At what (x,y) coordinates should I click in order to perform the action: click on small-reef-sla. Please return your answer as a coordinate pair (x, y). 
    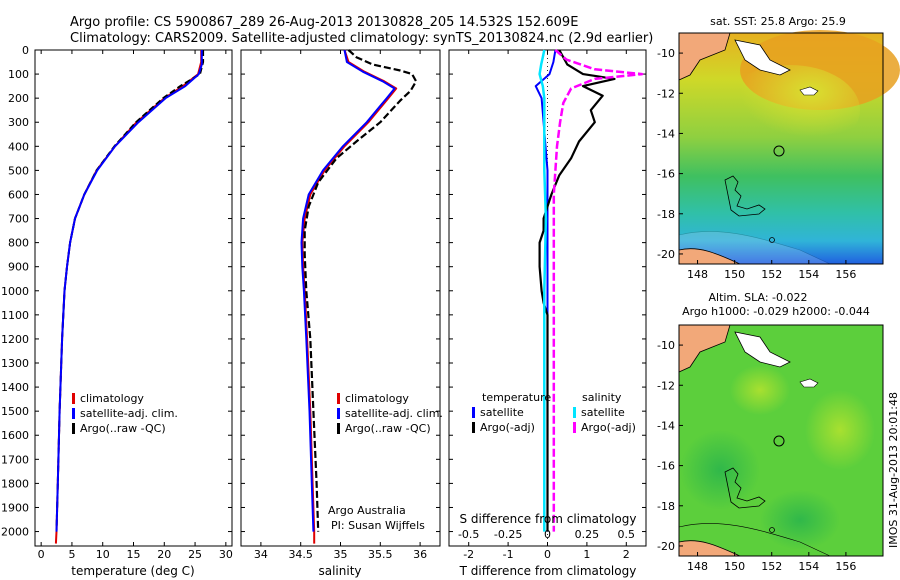
    Looking at the image, I should click on (772, 530).